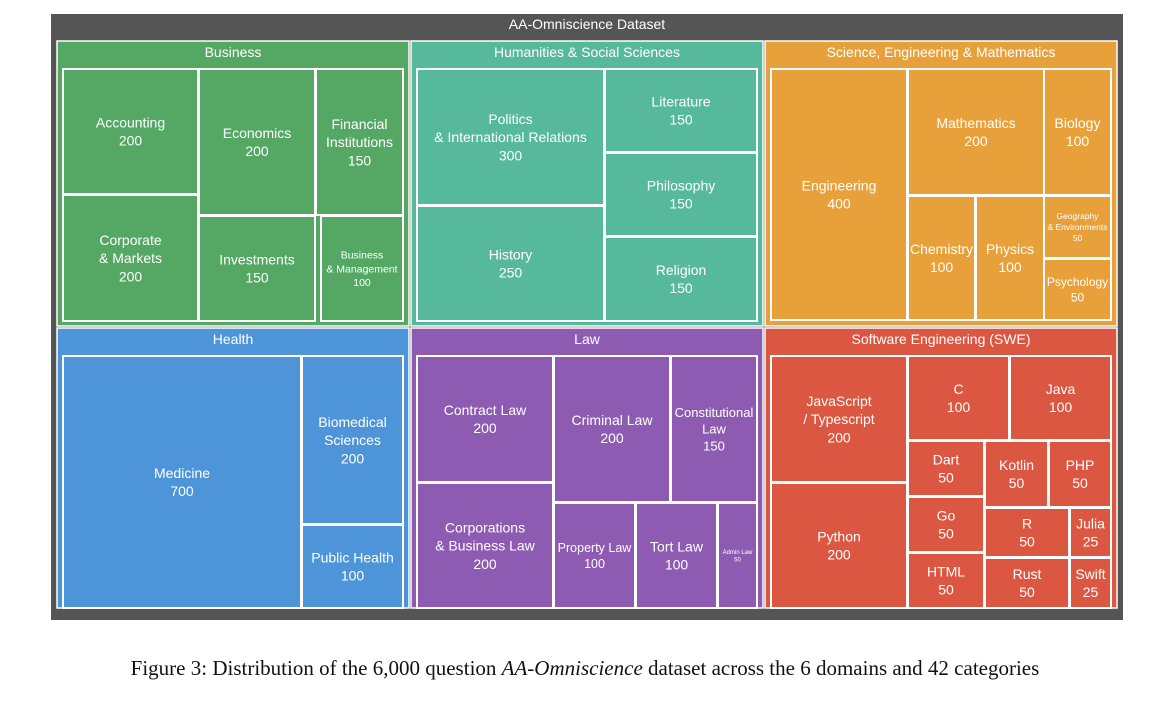  I want to click on tile-label-line: Biomedical, so click(352, 422).